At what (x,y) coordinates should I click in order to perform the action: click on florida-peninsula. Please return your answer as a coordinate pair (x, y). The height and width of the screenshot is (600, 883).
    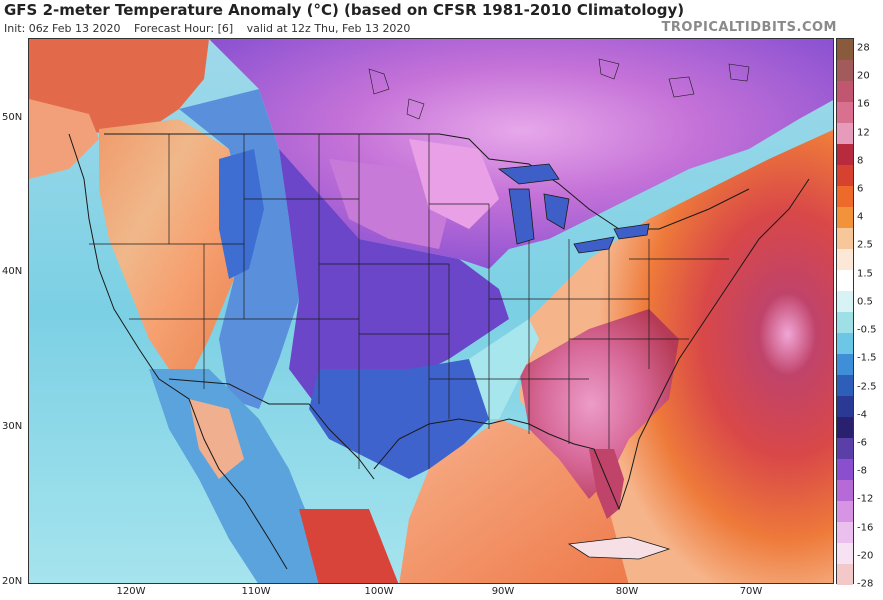
    Looking at the image, I should click on (606, 484).